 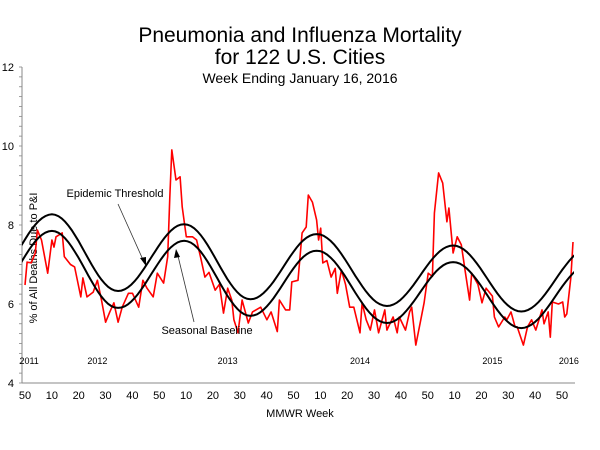 I want to click on epidemic-threshold-arrow, so click(x=131, y=233).